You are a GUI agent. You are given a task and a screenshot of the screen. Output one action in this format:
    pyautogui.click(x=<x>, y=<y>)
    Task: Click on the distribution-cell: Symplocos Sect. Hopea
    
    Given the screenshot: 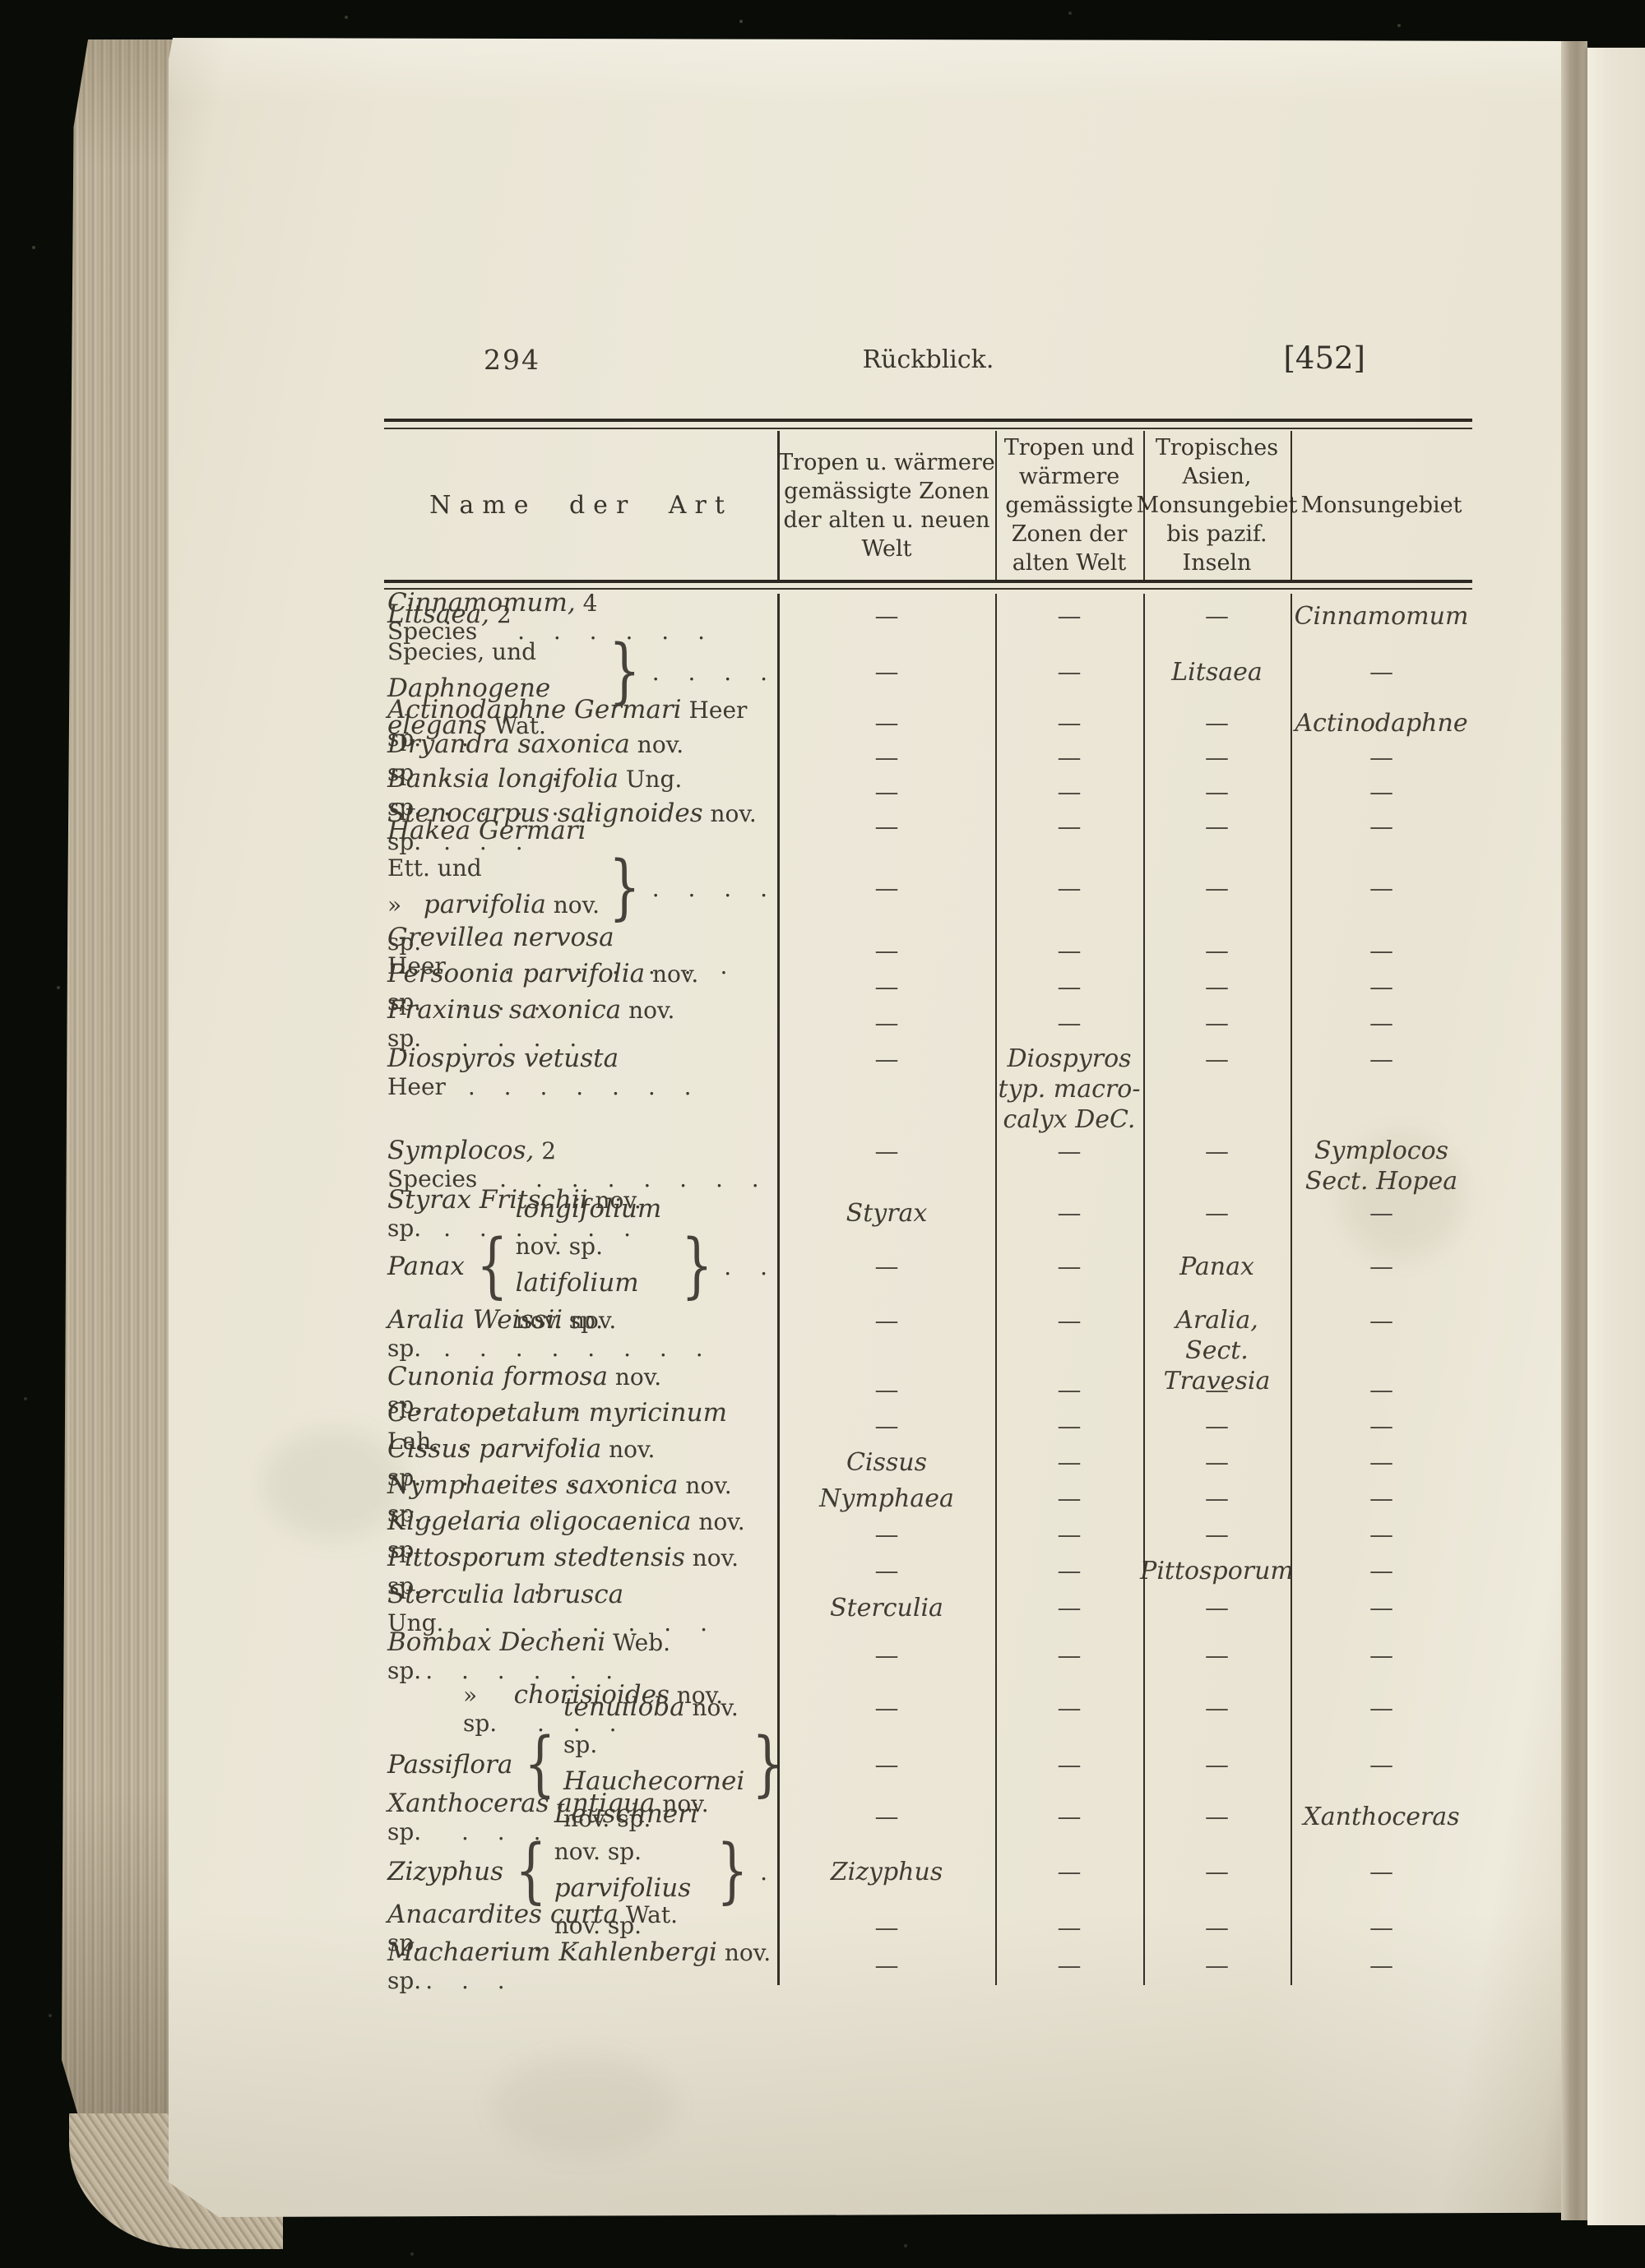 What is the action you would take?
    pyautogui.click(x=1381, y=1164)
    